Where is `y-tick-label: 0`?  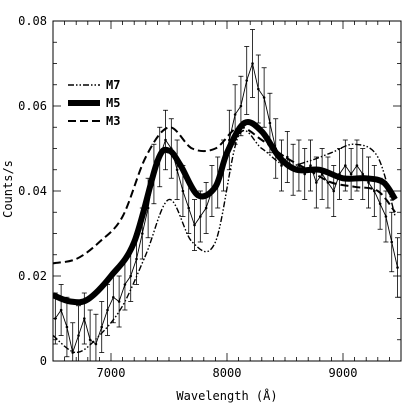 y-tick-label: 0 is located at coordinates (43, 361).